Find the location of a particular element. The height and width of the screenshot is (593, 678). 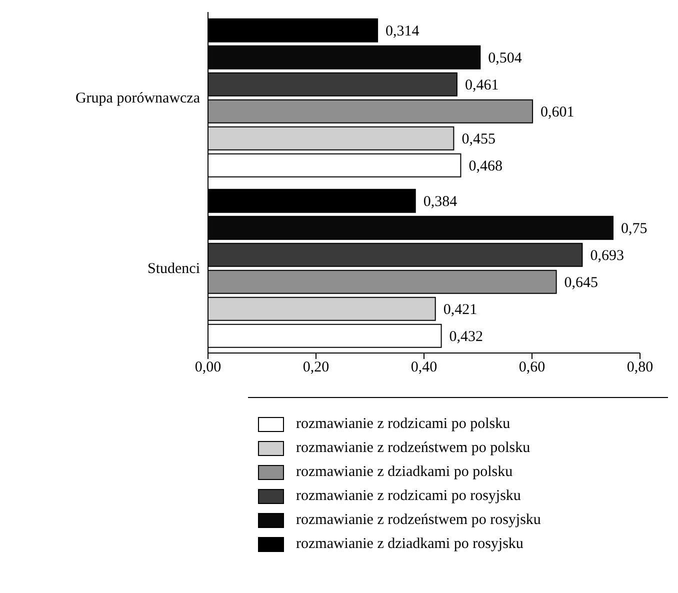

legend-label: rozmawianie z dziadkami po polsku is located at coordinates (404, 472).